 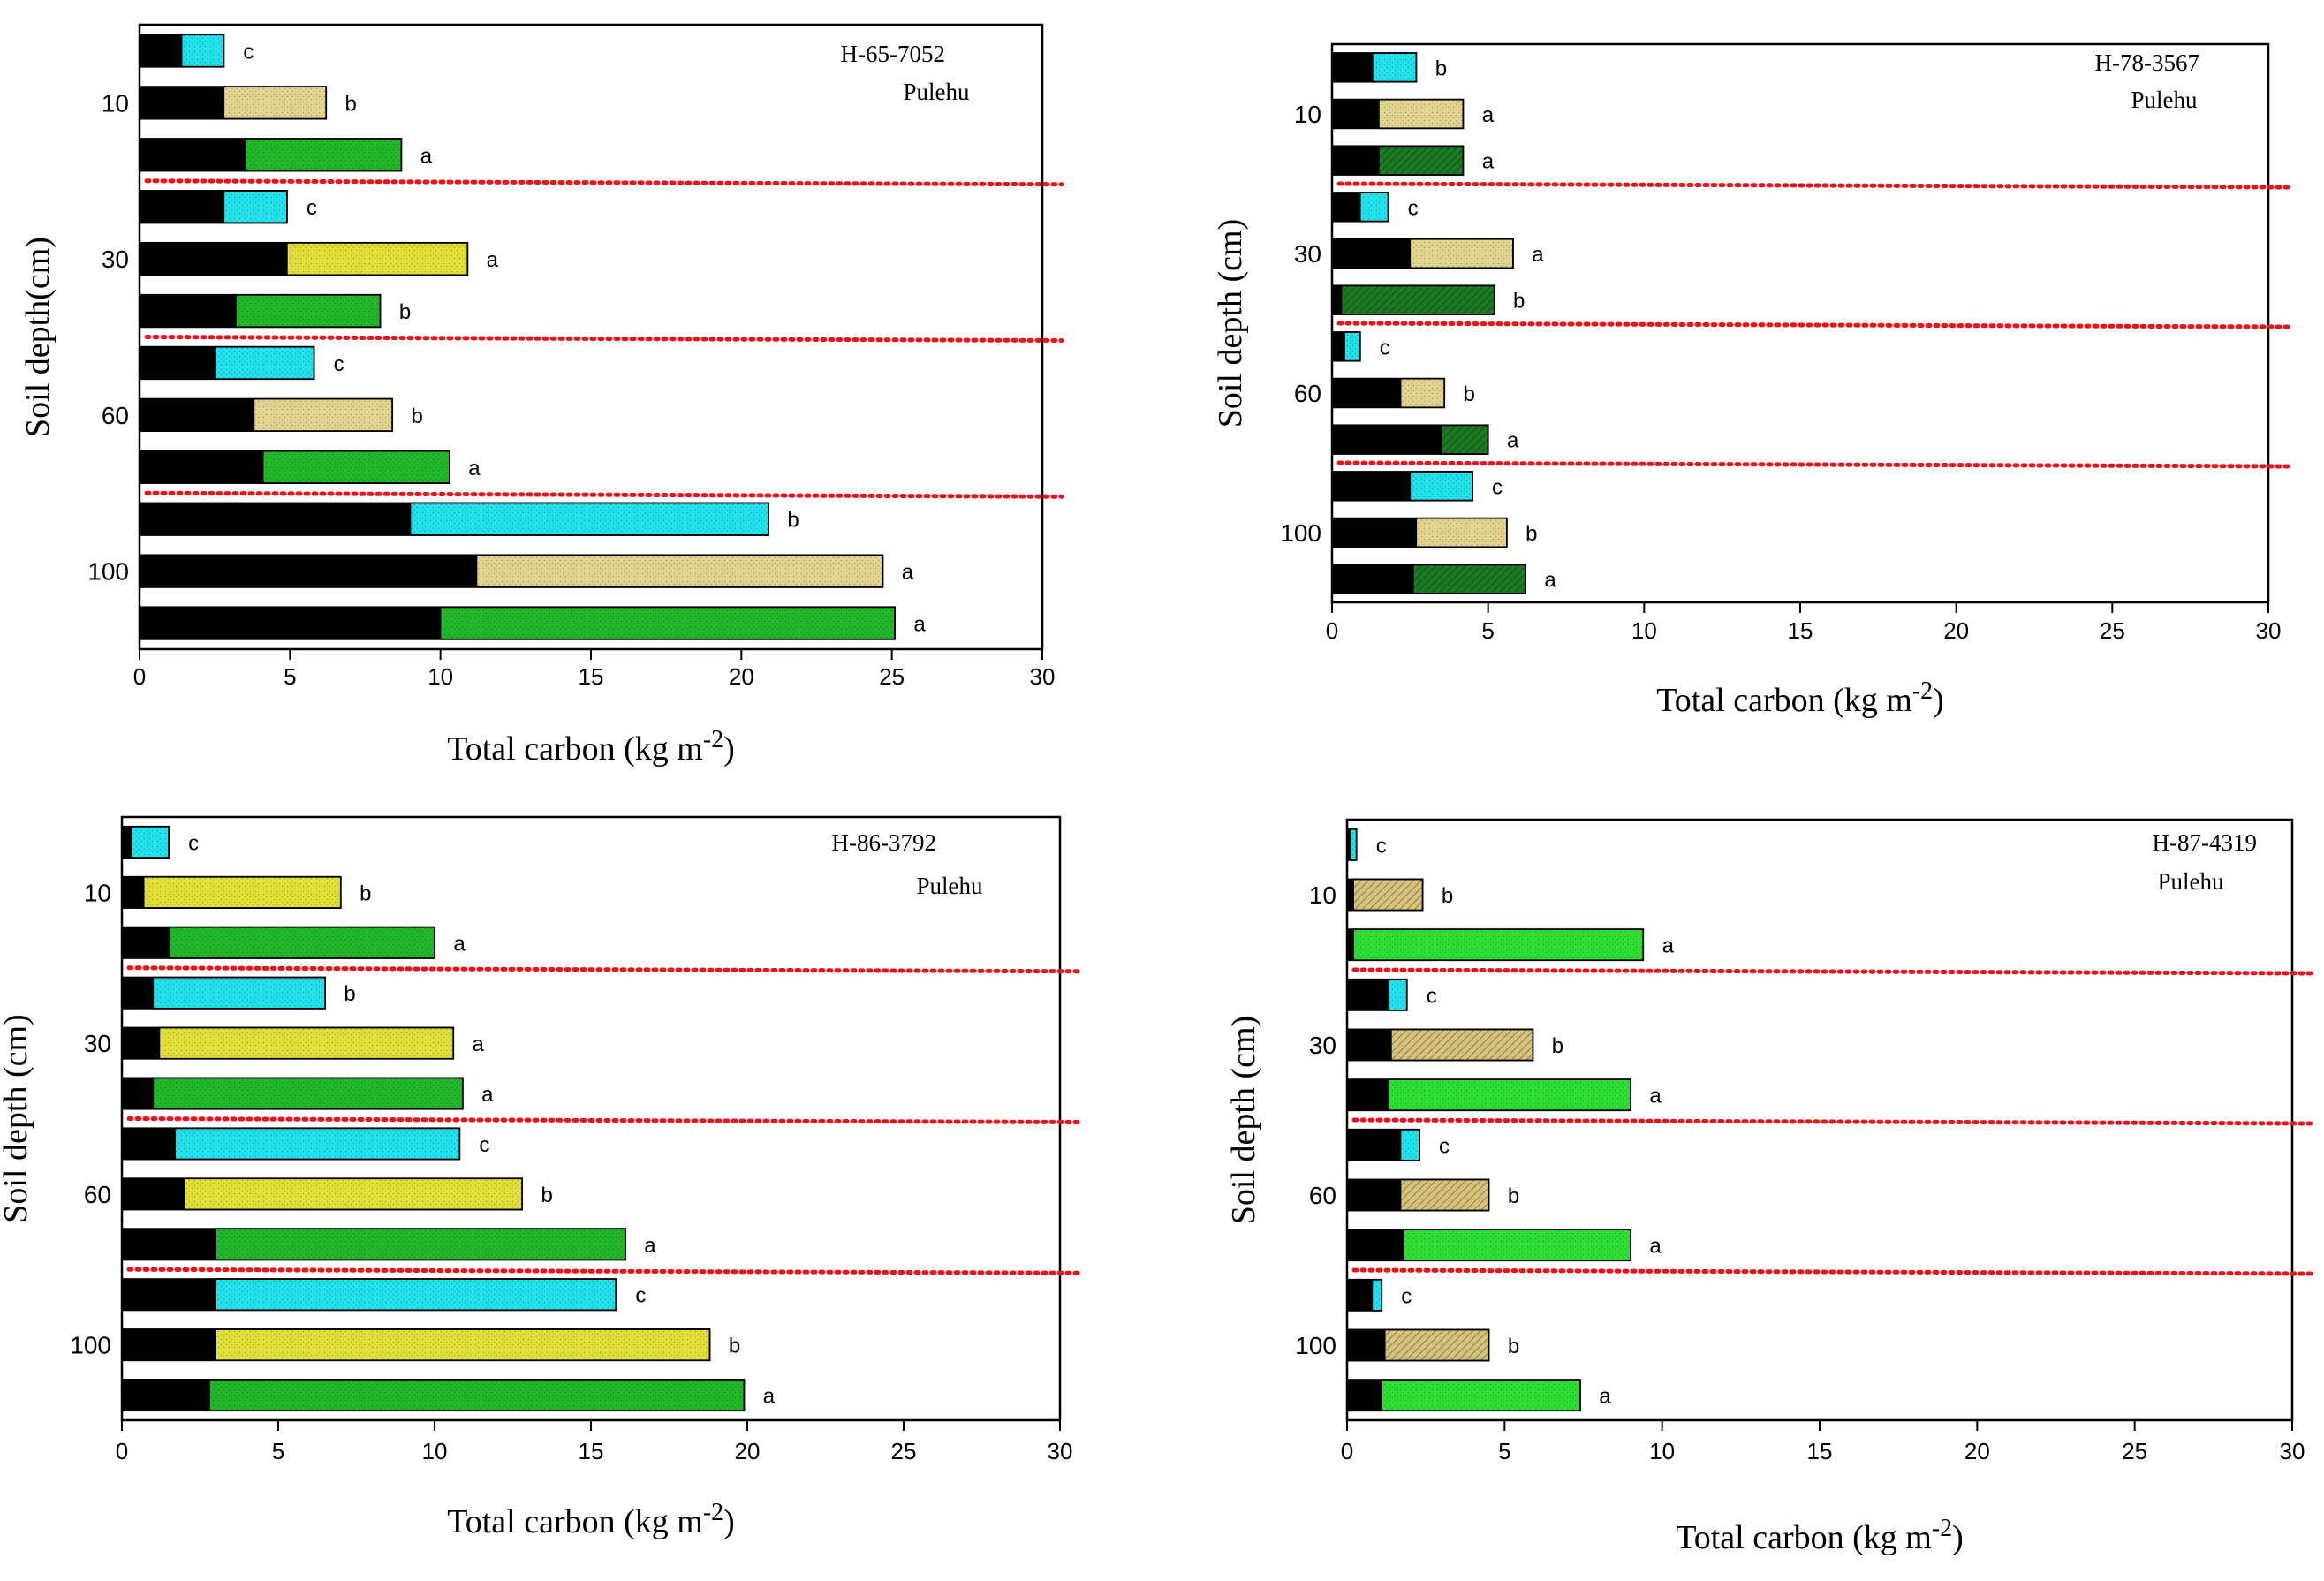 I want to click on depth-tick-label: 100, so click(x=1315, y=1345).